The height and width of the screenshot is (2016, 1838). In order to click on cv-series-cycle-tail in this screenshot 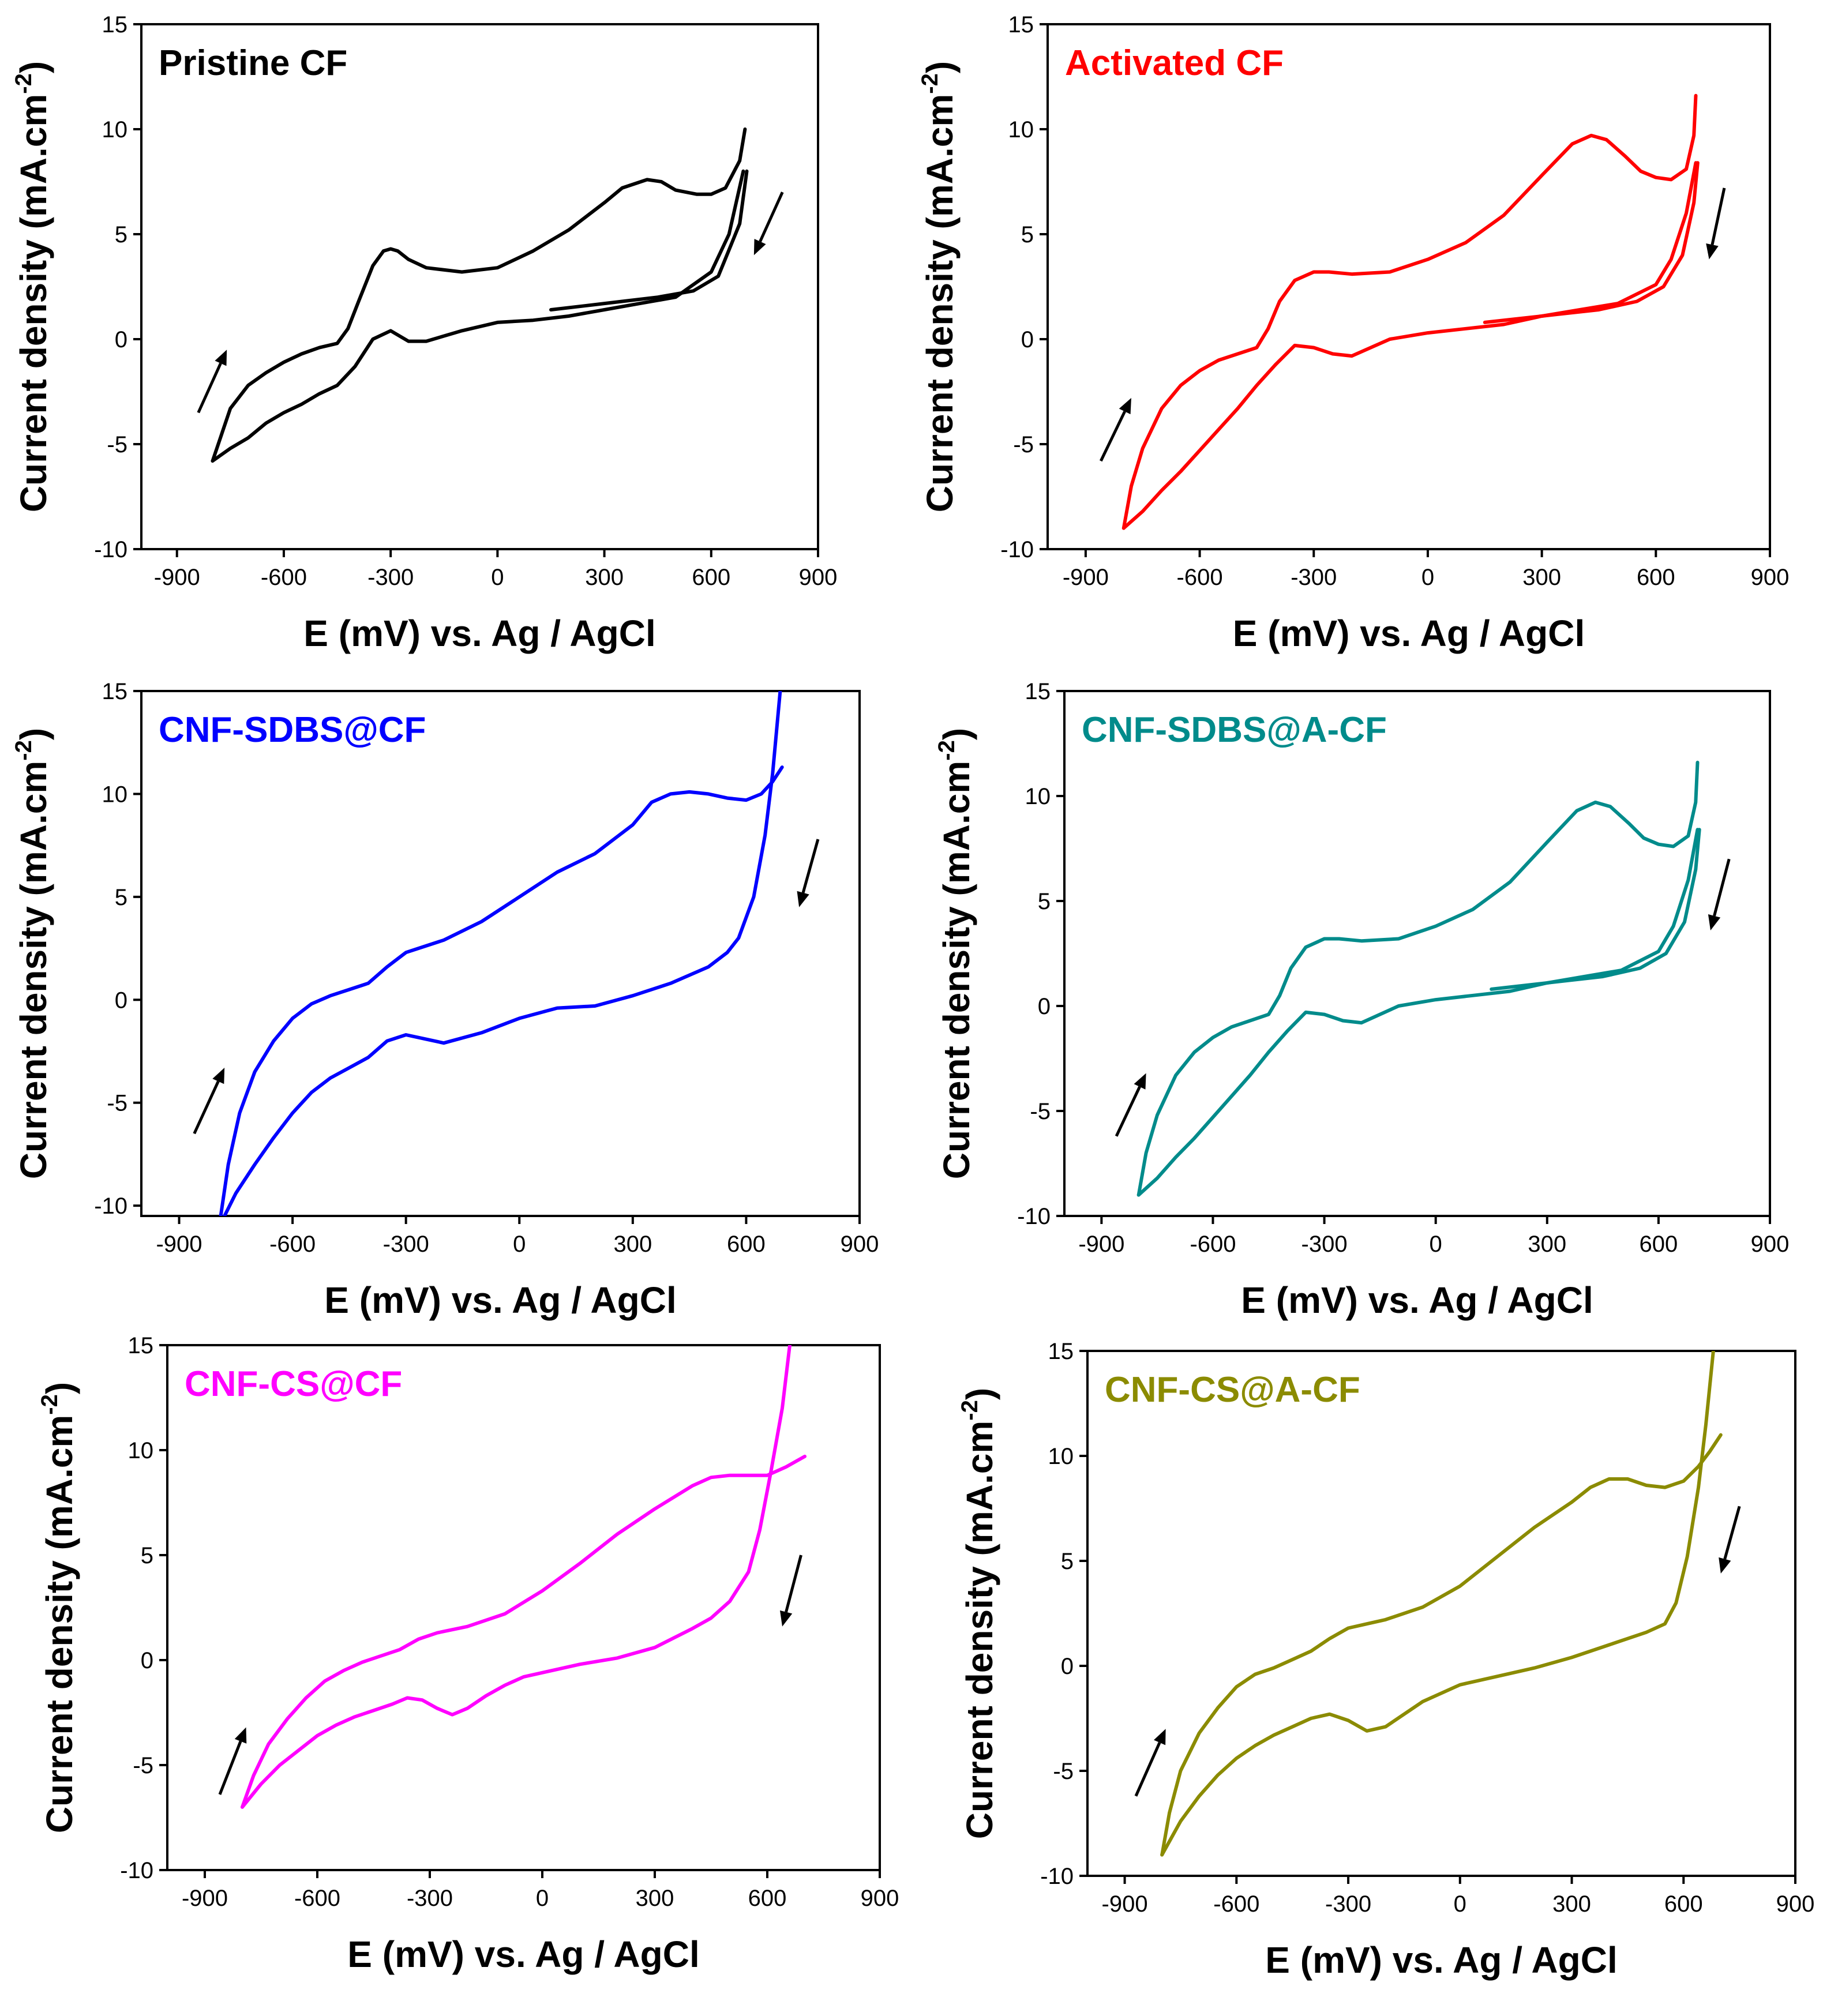, I will do `click(649, 240)`.